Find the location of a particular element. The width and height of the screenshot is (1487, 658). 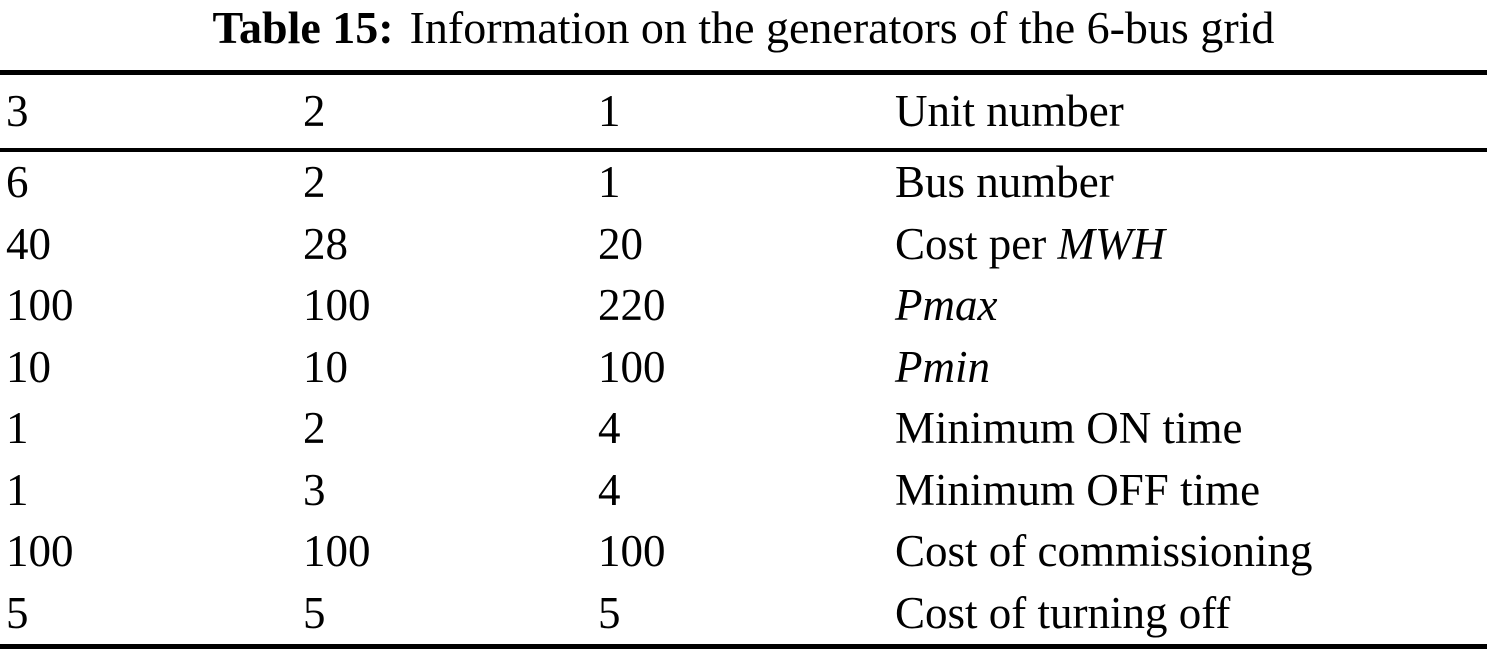

table-row: 1 3 4 Minimum OFF time is located at coordinates (743, 491).